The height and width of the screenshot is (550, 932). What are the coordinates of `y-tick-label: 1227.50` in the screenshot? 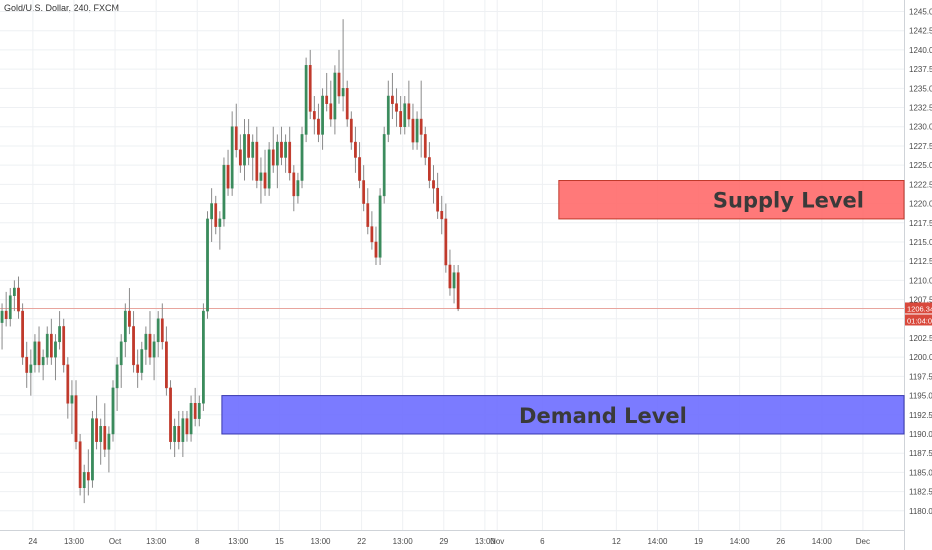 It's located at (920, 146).